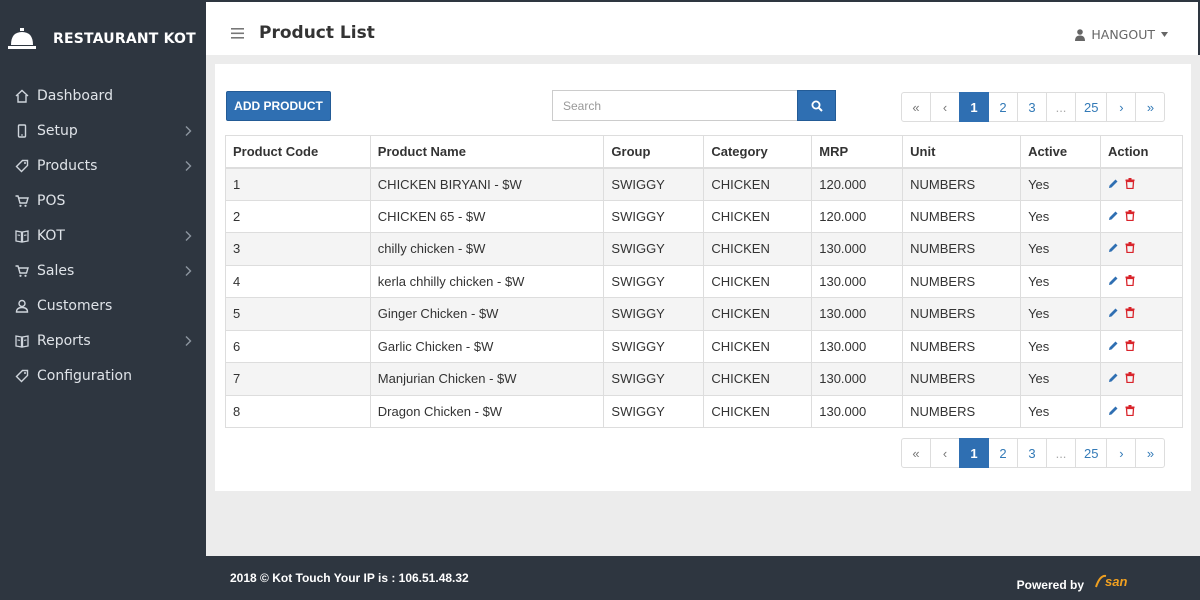 The width and height of the screenshot is (1200, 600). Describe the element at coordinates (298, 184) in the screenshot. I see `table-cell: 1` at that location.